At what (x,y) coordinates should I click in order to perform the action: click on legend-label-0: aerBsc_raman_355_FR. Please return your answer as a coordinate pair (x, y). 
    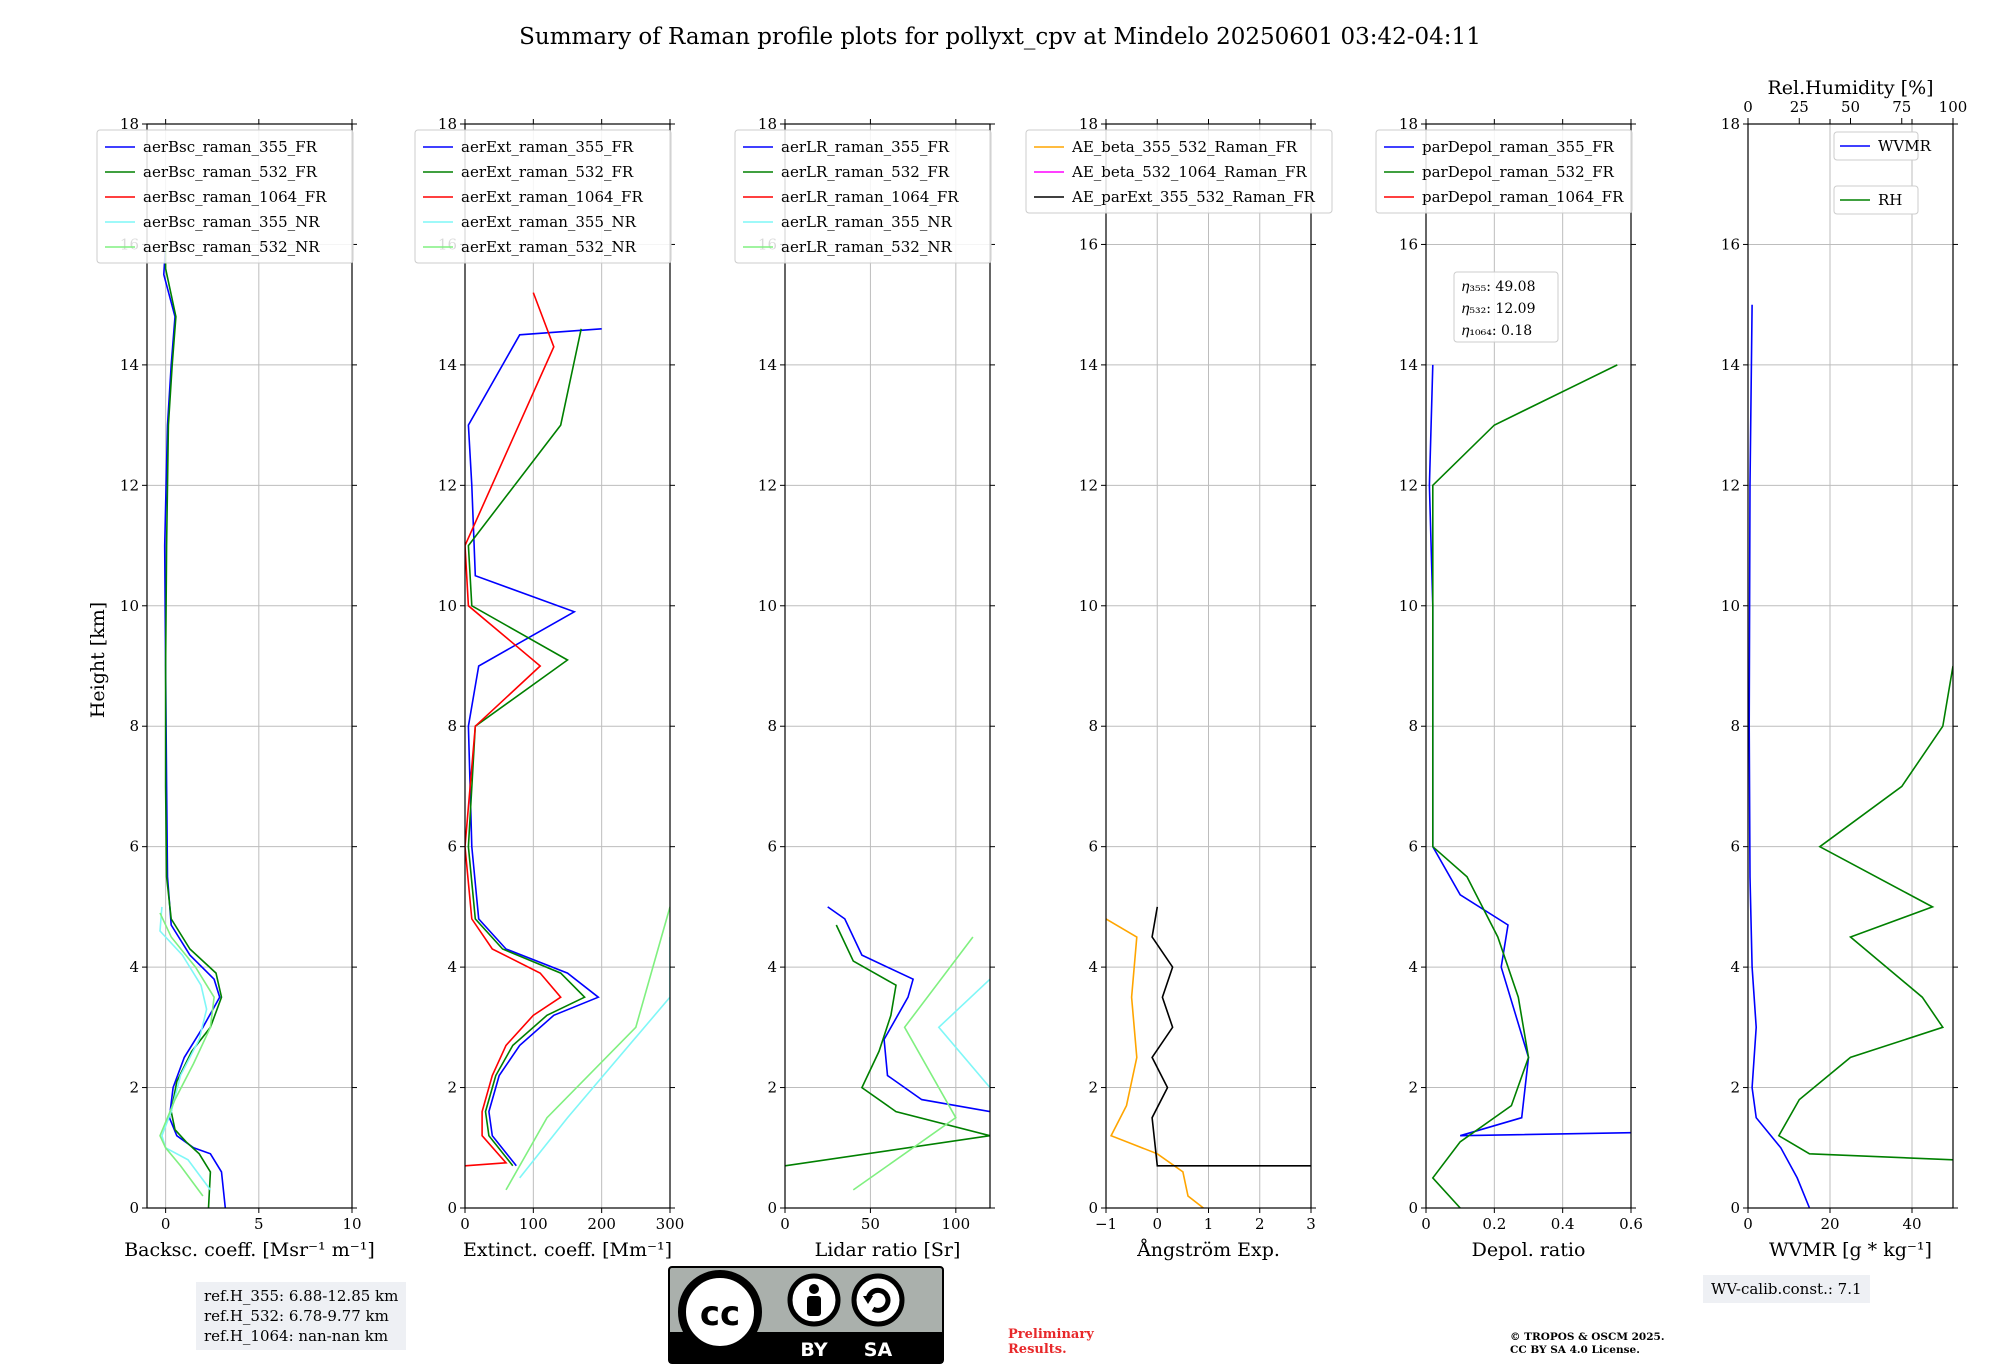
    Looking at the image, I should click on (230, 147).